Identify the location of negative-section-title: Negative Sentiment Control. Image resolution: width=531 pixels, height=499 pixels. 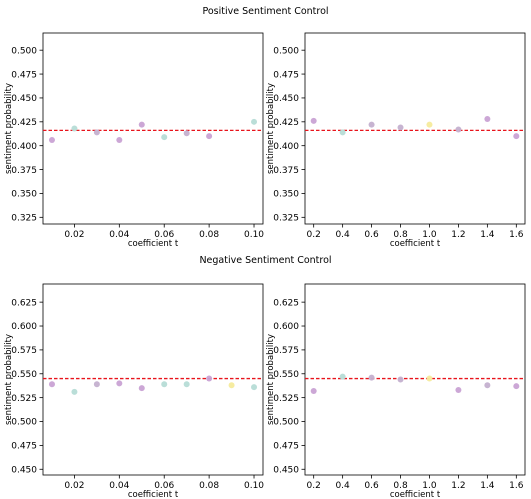
(265, 260).